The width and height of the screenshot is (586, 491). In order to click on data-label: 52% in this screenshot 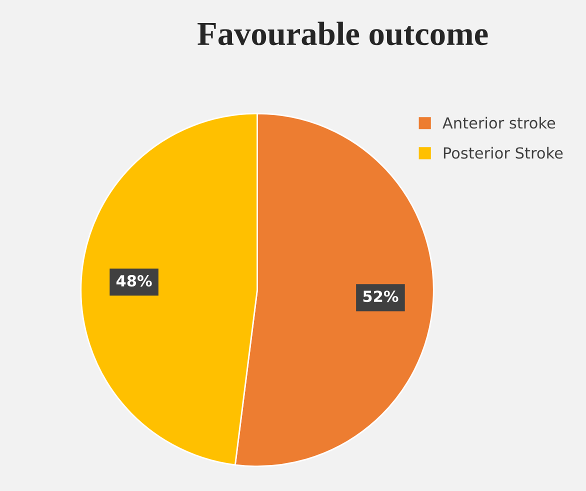, I will do `click(380, 296)`.